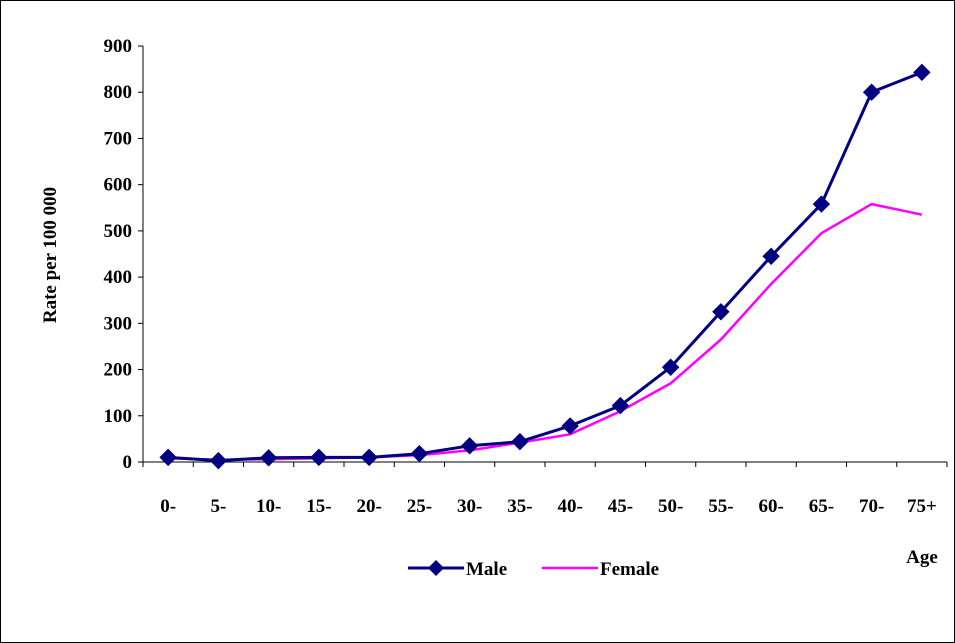 This screenshot has width=955, height=643. Describe the element at coordinates (469, 506) in the screenshot. I see `x-tick-label: 30-` at that location.